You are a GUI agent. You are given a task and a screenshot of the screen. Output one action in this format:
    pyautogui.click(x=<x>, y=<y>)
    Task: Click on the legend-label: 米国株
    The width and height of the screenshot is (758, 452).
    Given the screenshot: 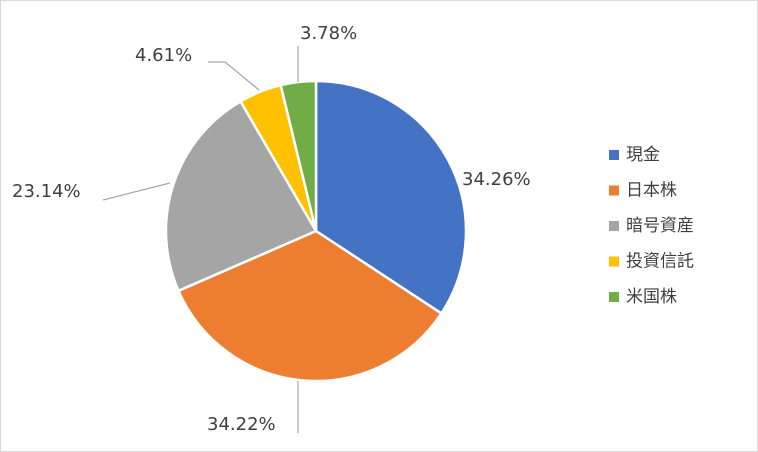 What is the action you would take?
    pyautogui.click(x=651, y=297)
    